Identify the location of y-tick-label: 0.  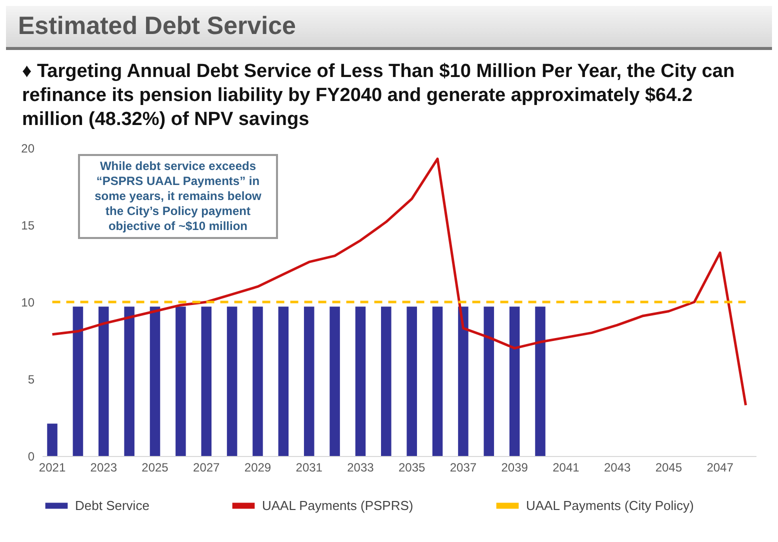
(31, 457).